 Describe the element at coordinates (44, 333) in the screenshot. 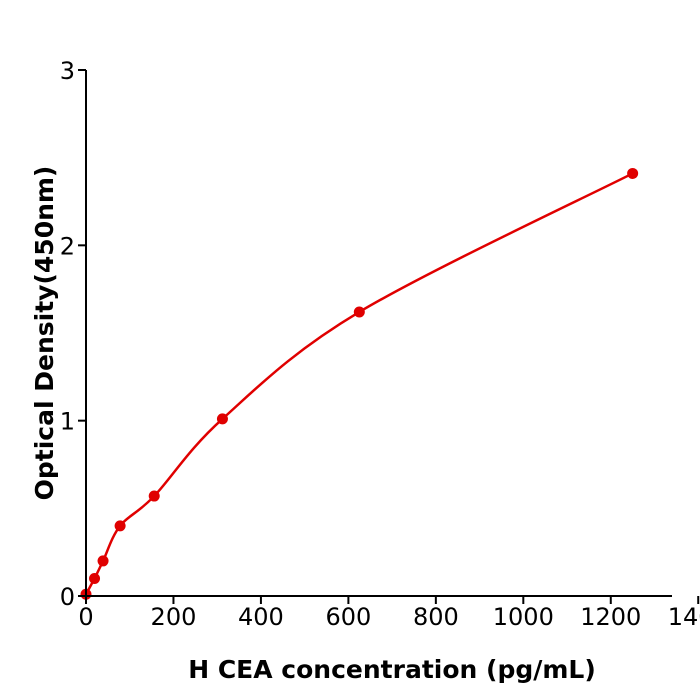

I see `y-axis-label: Optical Density(450nm)` at that location.